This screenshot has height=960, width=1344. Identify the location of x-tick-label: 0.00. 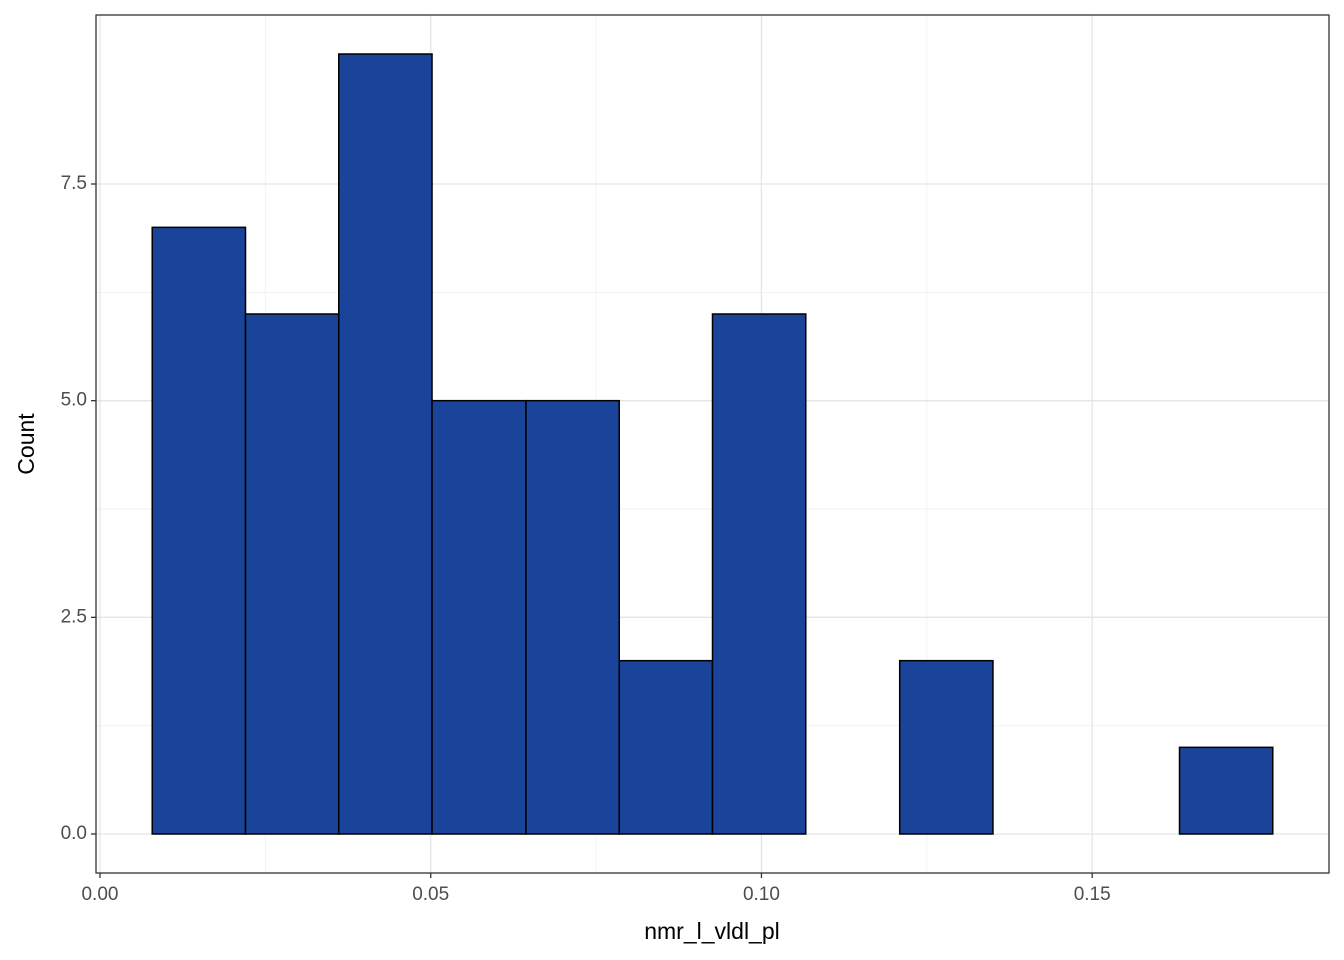
(99, 894).